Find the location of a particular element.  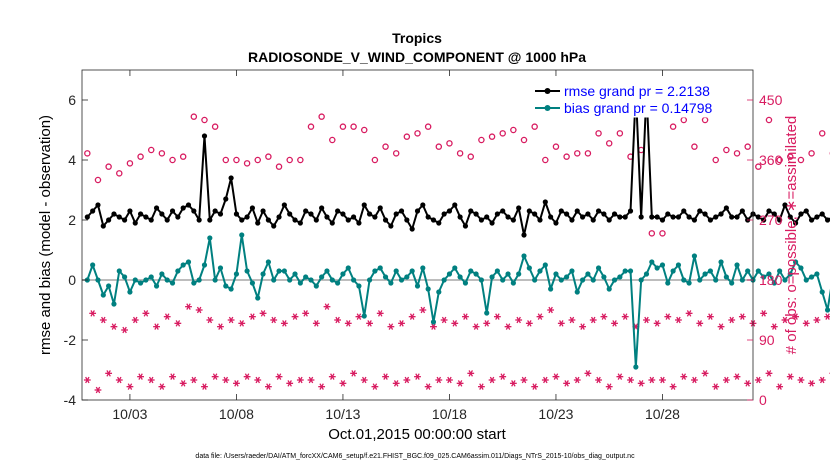

x-tick-label: 10/18 is located at coordinates (449, 414).